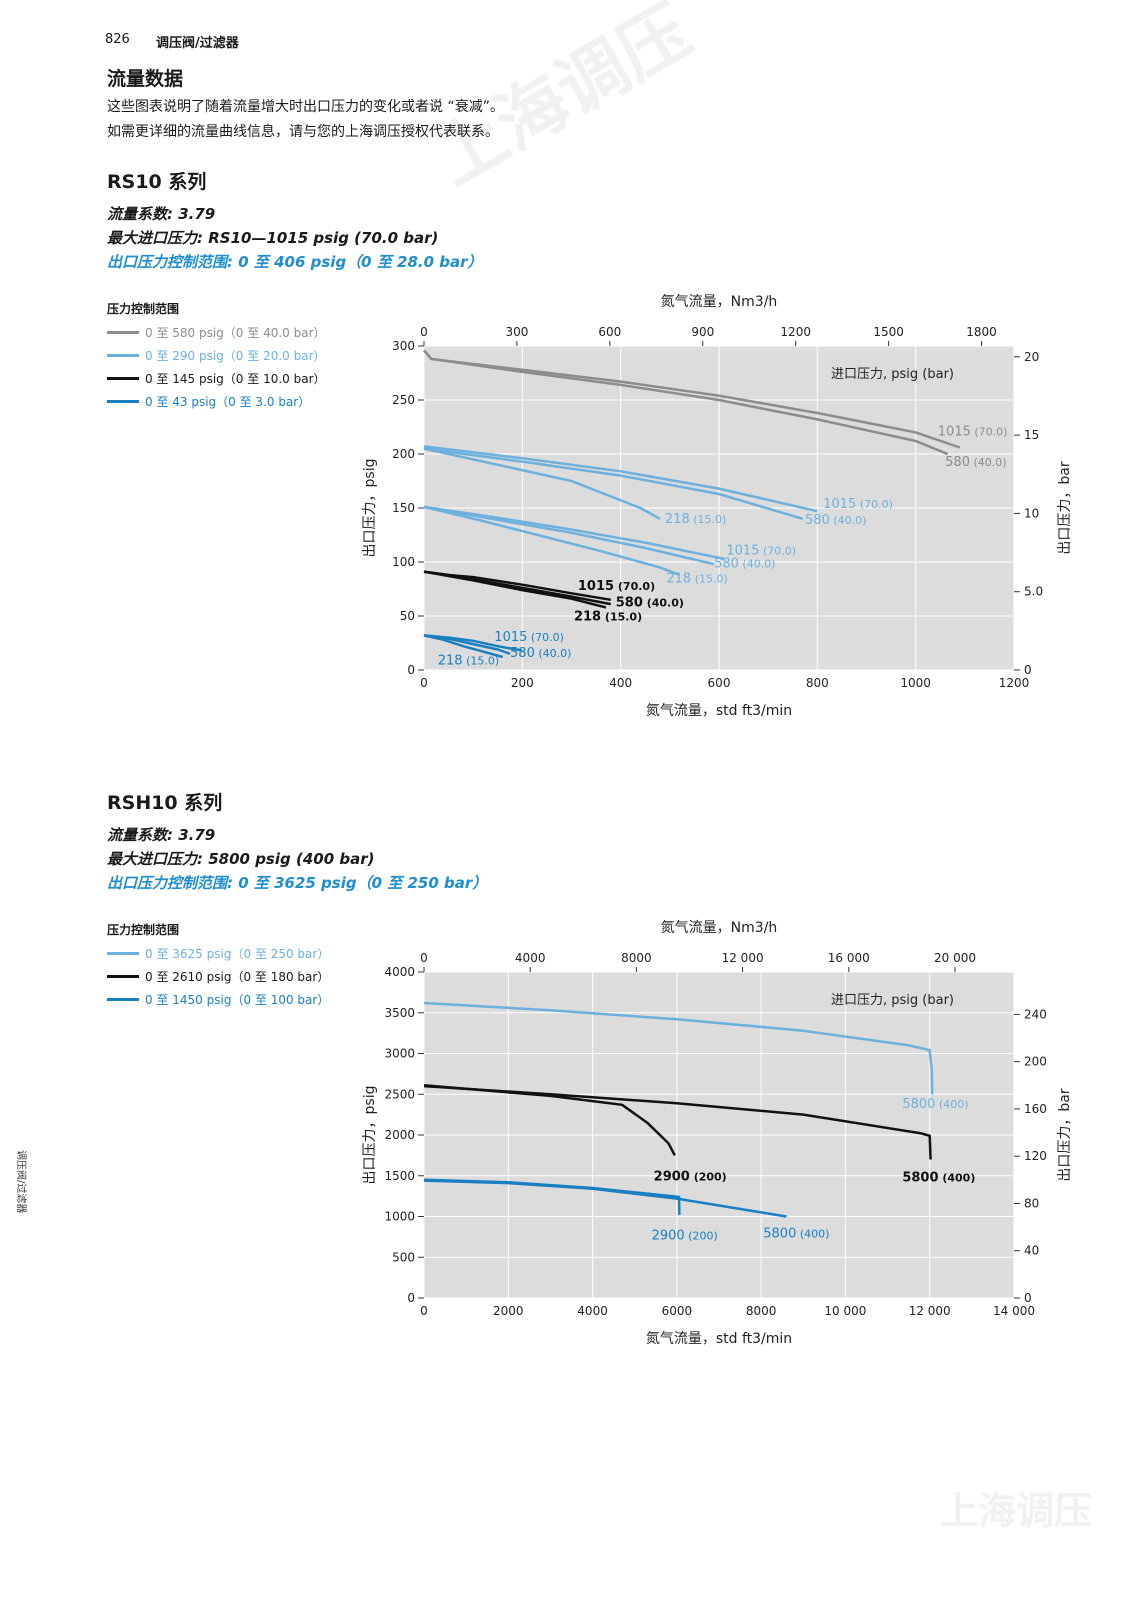 This screenshot has height=1600, width=1131. What do you see at coordinates (930, 1311) in the screenshot?
I see `x-tick-label: 12 000` at bounding box center [930, 1311].